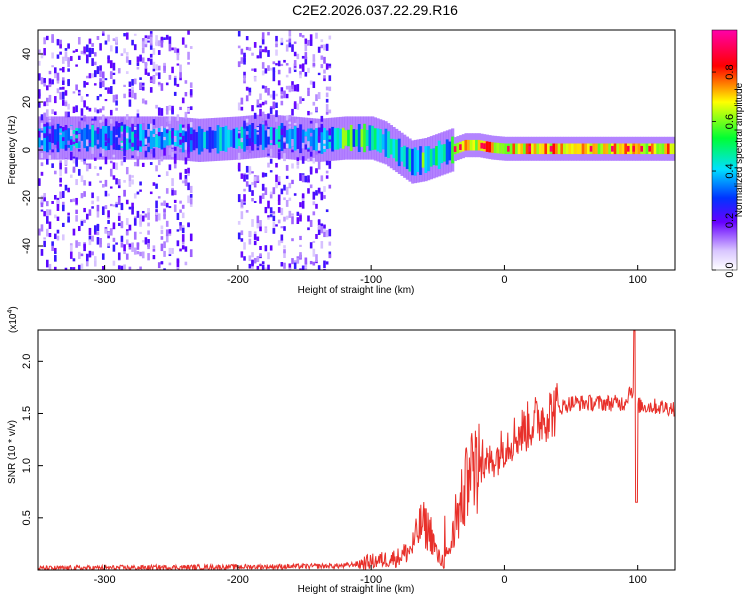 The image size is (750, 600). Describe the element at coordinates (371, 280) in the screenshot. I see `x-tick-label: -100` at that location.